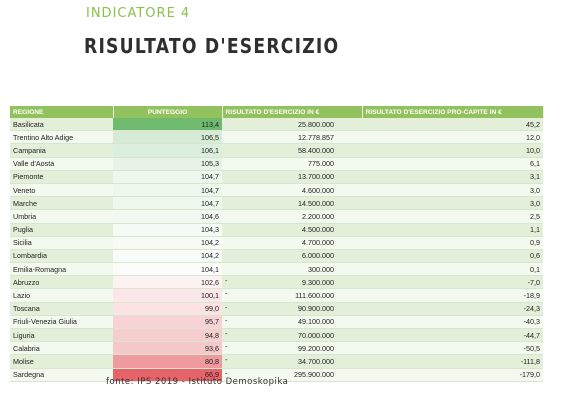  What do you see at coordinates (452, 348) in the screenshot?
I see `cell-procapite: -50,5` at bounding box center [452, 348].